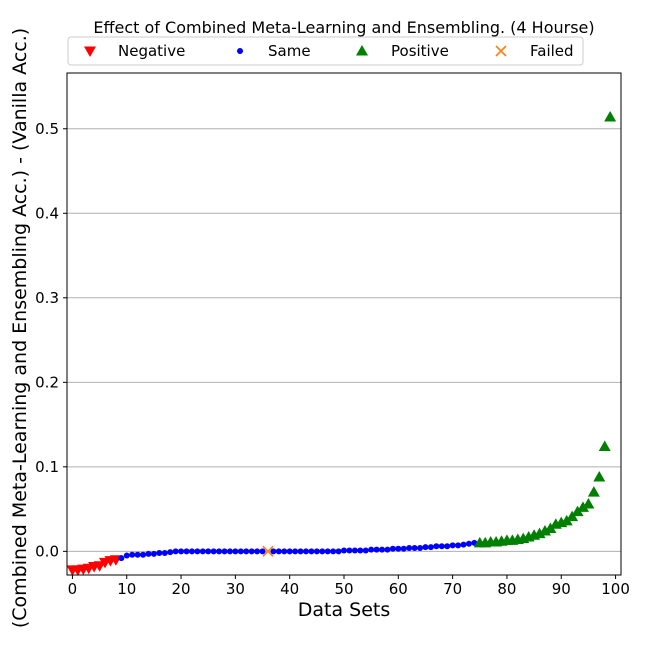 This screenshot has width=648, height=648. I want to click on legend-frame, so click(325, 51).